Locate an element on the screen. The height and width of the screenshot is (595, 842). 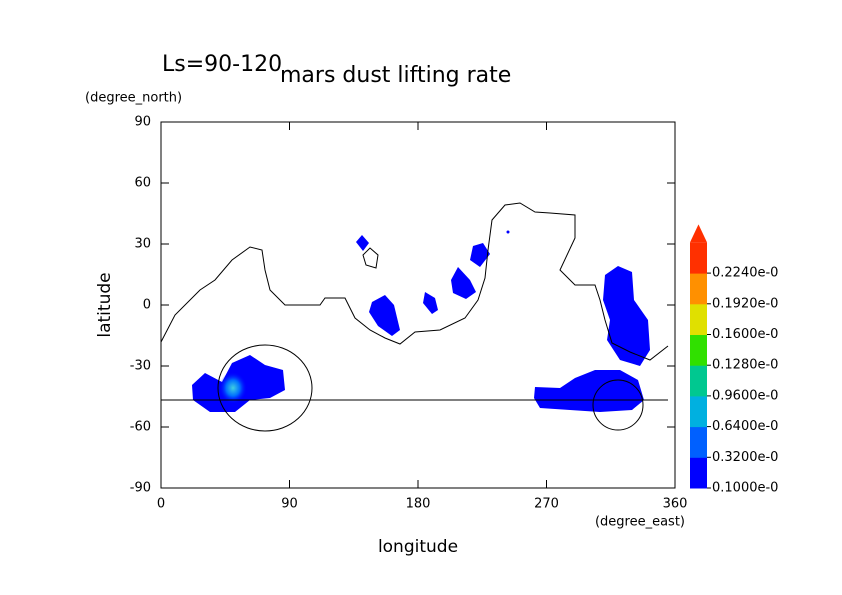
y-tick-label: 0 is located at coordinates (147, 305).